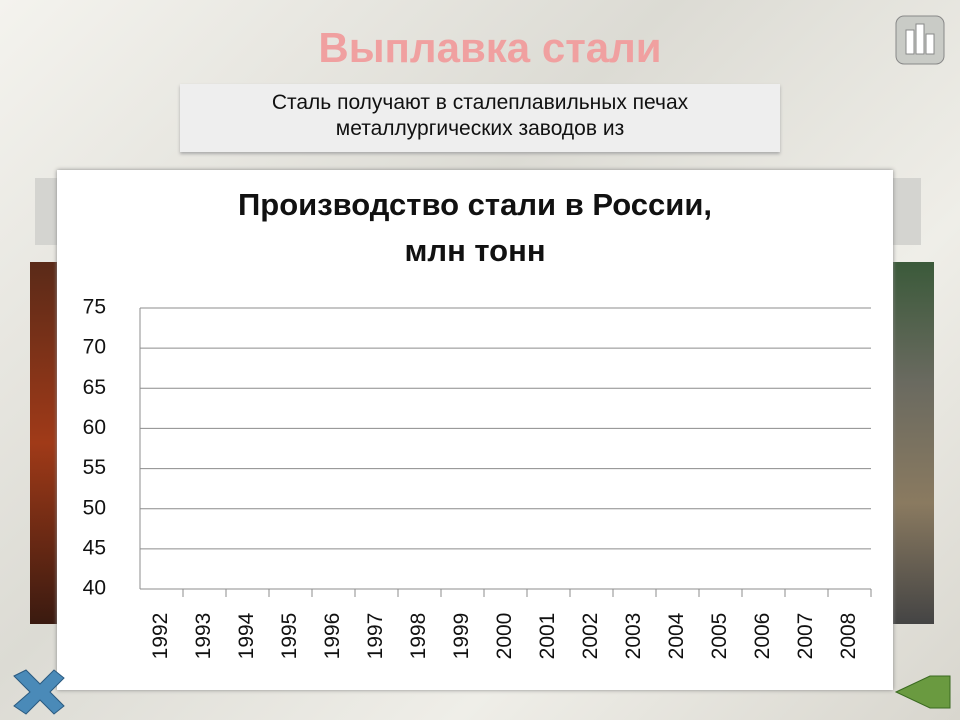  I want to click on y-tick-label: 65, so click(94, 387).